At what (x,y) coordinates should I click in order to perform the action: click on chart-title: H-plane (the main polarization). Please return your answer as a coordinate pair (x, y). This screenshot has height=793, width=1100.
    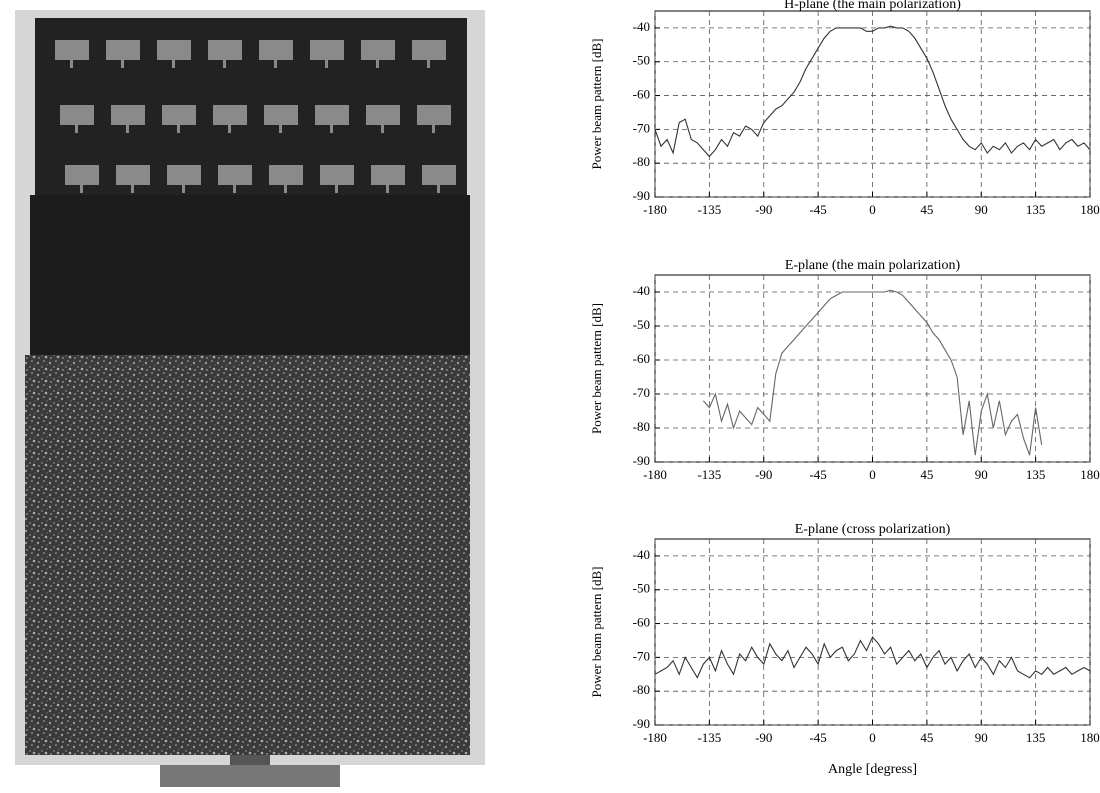
    Looking at the image, I should click on (872, 6).